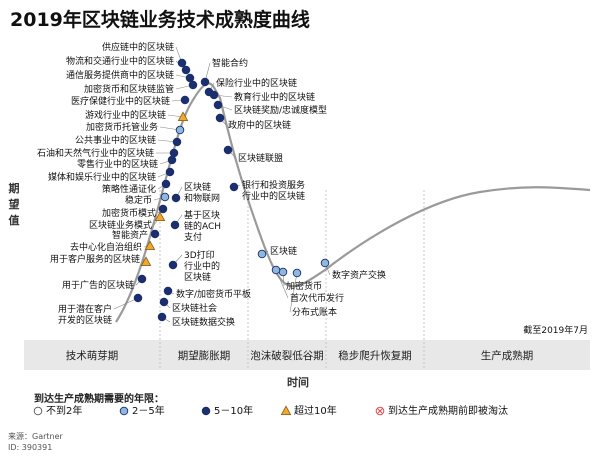  Describe the element at coordinates (138, 200) in the screenshot. I see `point-label: 稳定币` at that location.